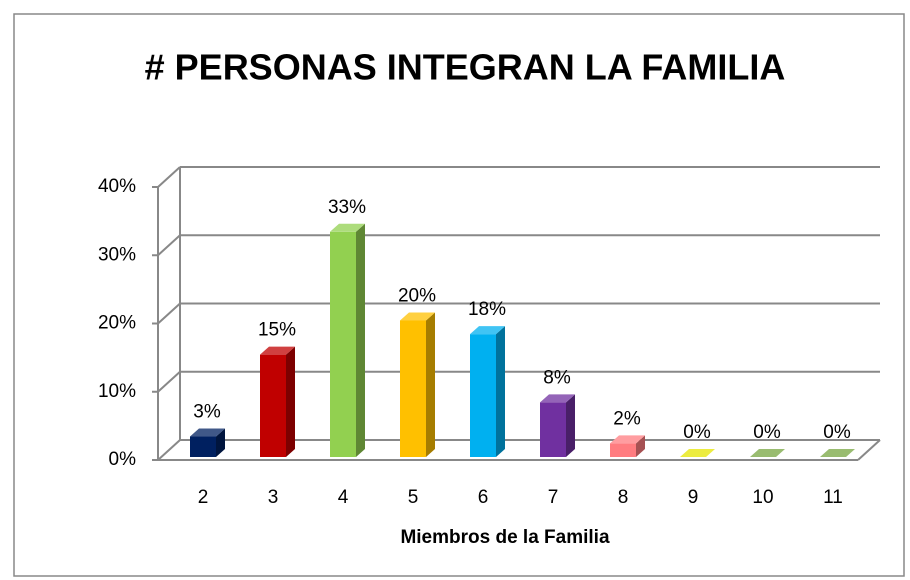 The image size is (910, 580). What do you see at coordinates (483, 497) in the screenshot?
I see `x-tick-label: 6` at bounding box center [483, 497].